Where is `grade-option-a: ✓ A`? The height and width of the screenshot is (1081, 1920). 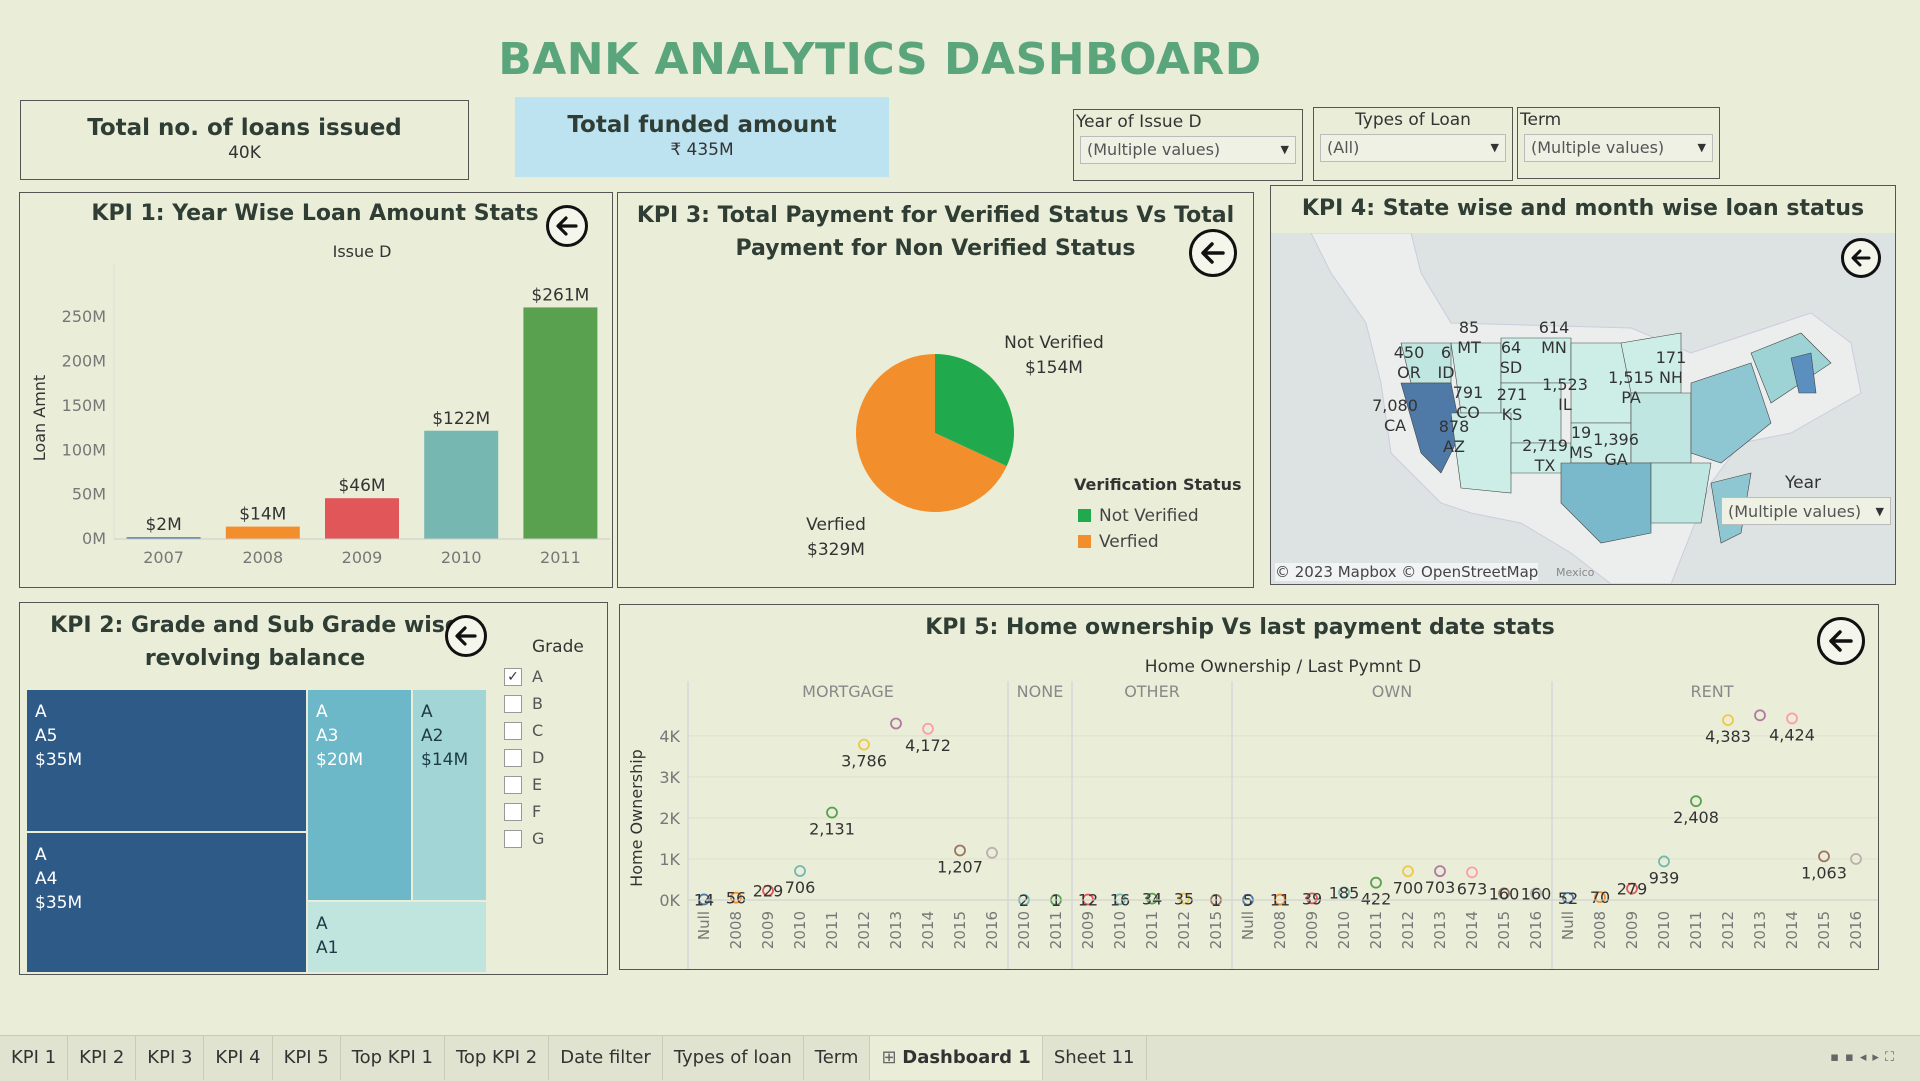 grade-option-a: ✓ A is located at coordinates (554, 676).